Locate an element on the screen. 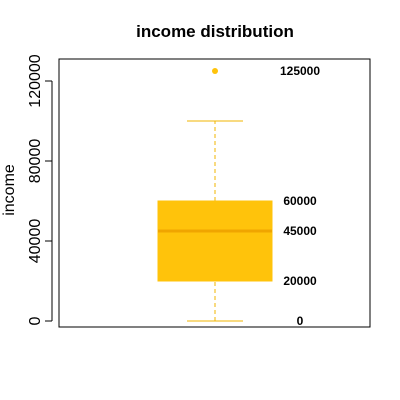 The width and height of the screenshot is (400, 400). data-label: 125000 is located at coordinates (300, 71).